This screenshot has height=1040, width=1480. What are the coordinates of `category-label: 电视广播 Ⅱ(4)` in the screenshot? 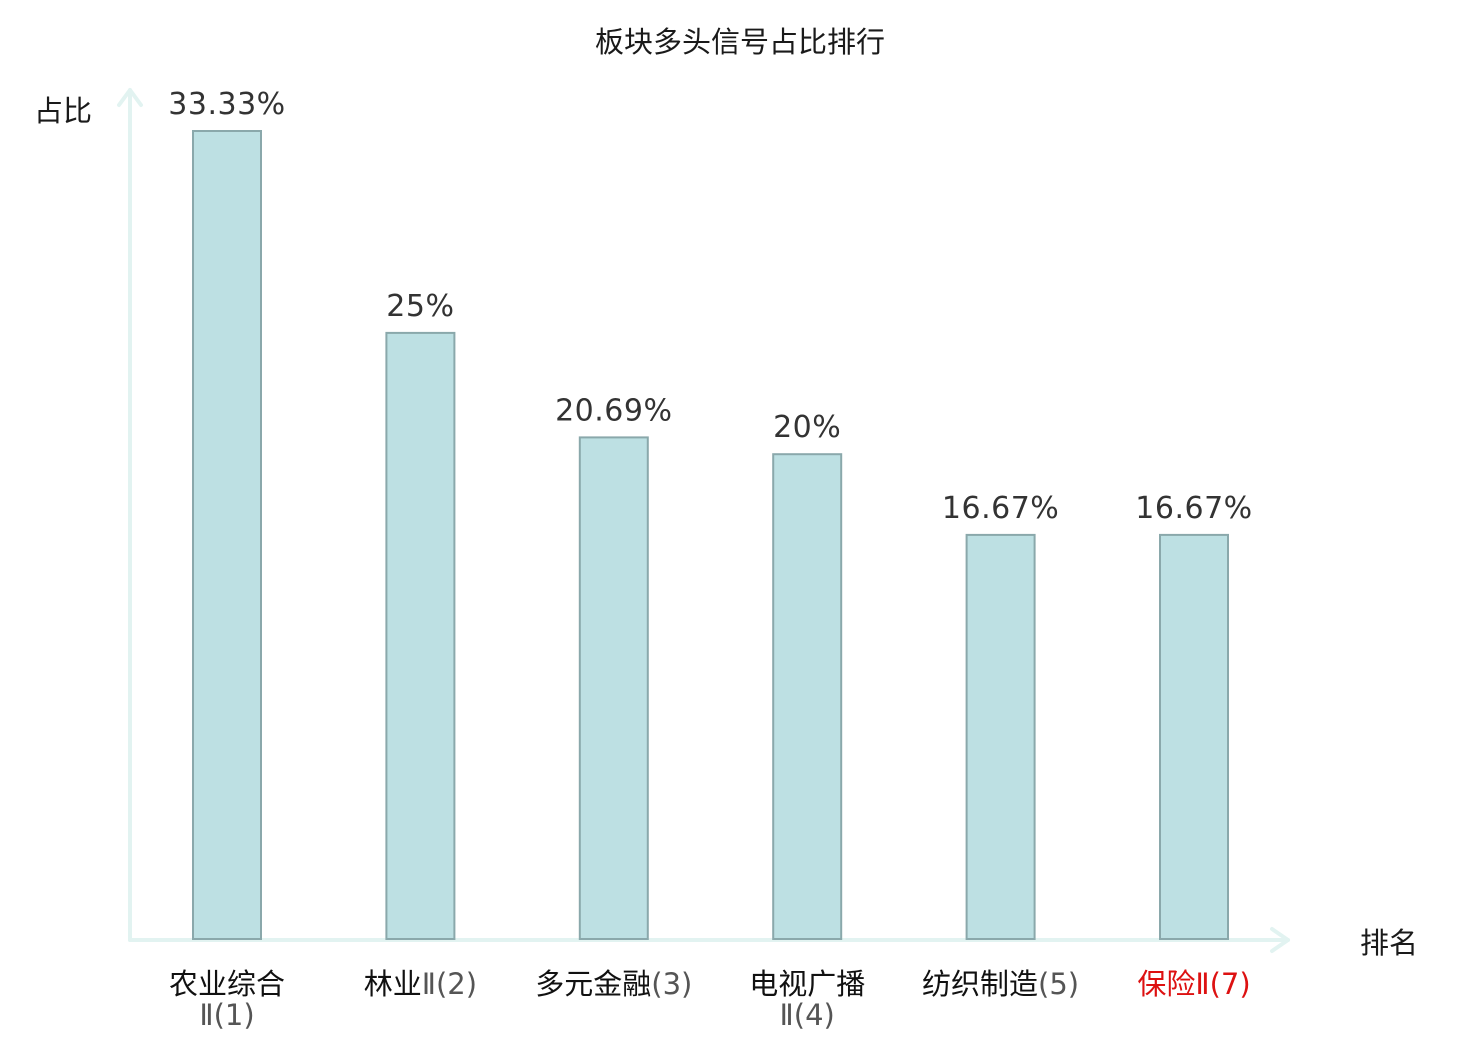 It's located at (807, 999).